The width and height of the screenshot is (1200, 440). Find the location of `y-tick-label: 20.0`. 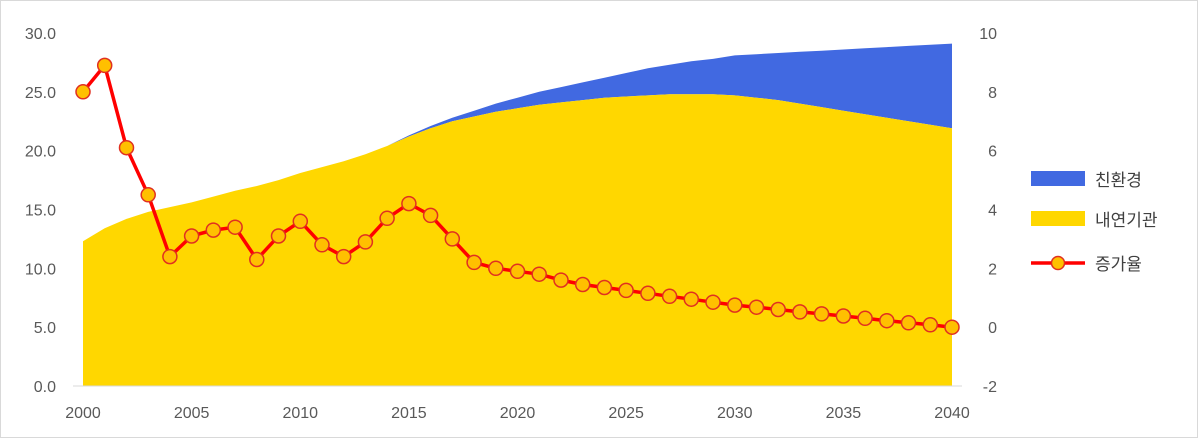

y-tick-label: 20.0 is located at coordinates (40, 152).